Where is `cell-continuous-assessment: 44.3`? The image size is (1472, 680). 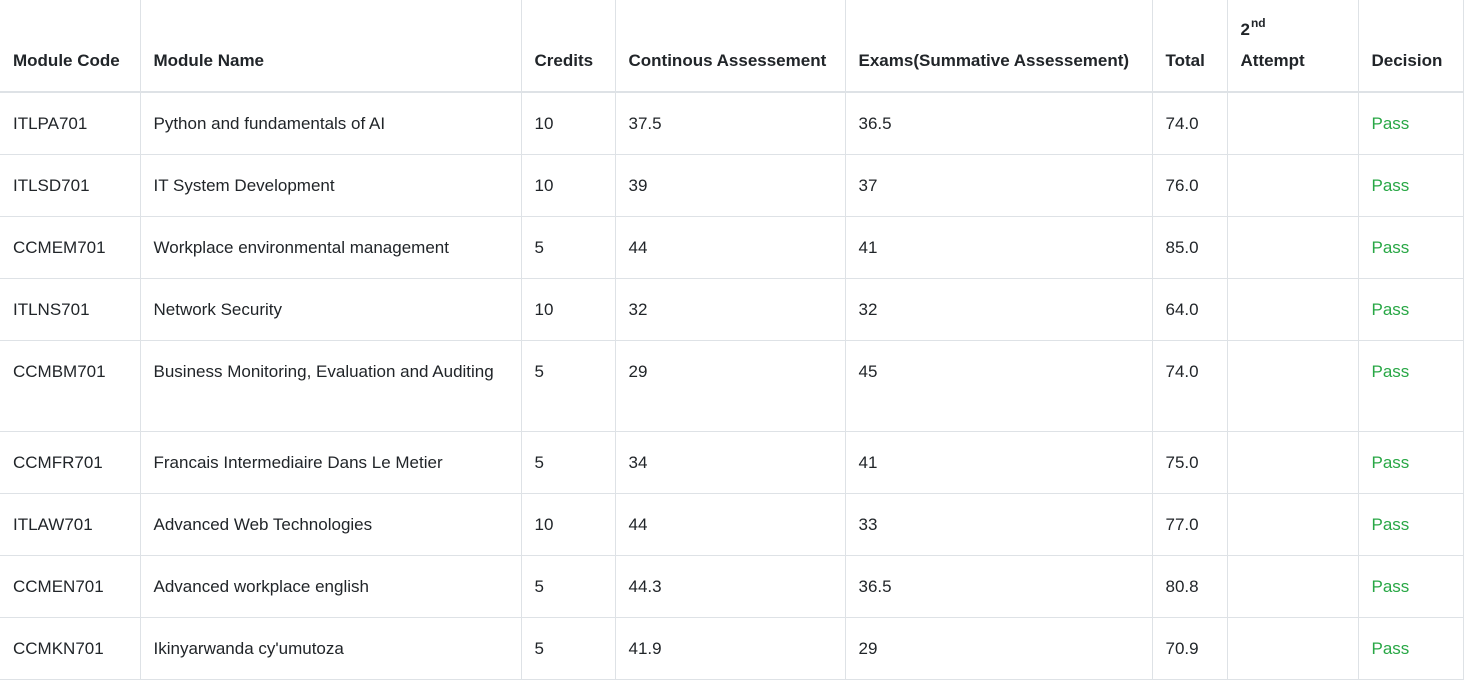 cell-continuous-assessment: 44.3 is located at coordinates (730, 586).